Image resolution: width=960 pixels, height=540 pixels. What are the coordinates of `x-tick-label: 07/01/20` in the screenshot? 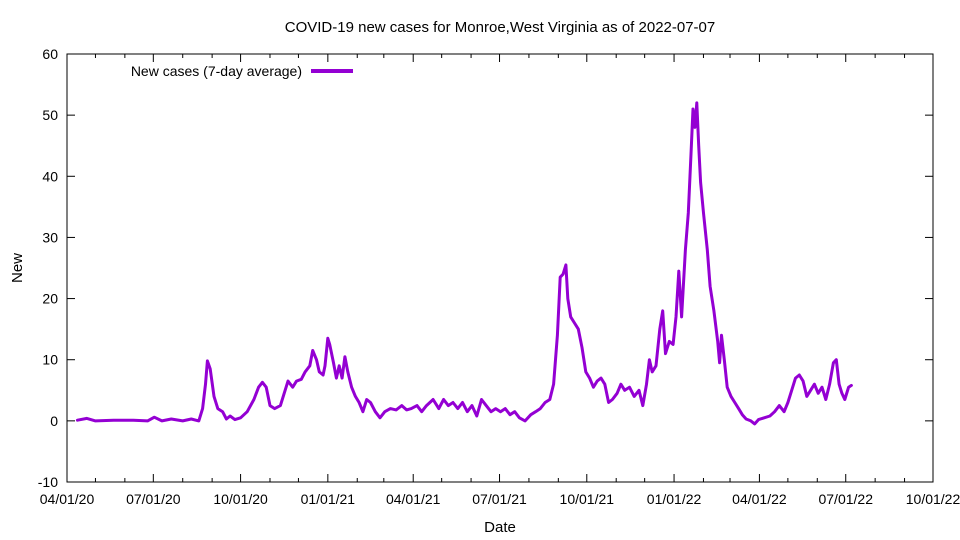 It's located at (153, 499).